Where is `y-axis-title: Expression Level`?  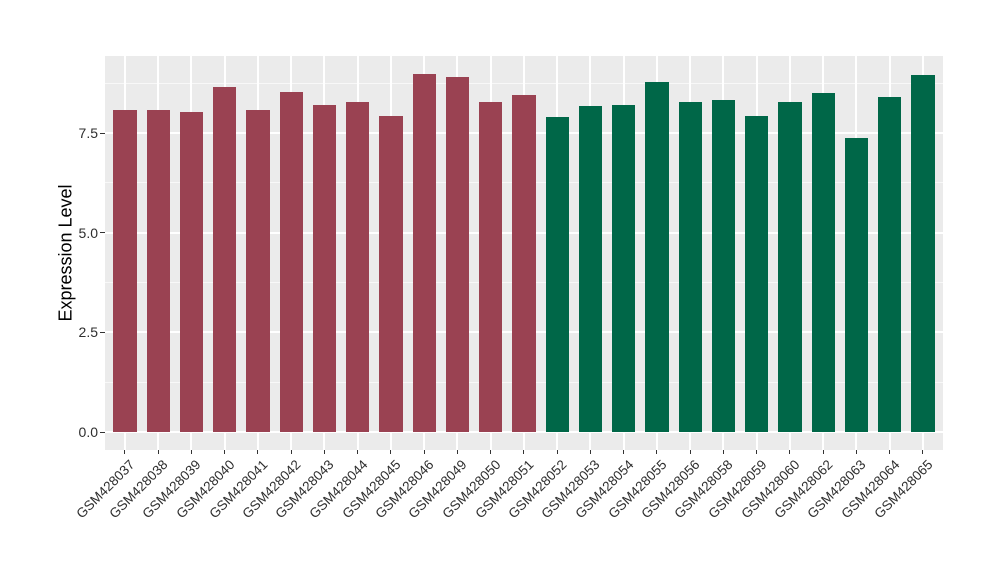
y-axis-title: Expression Level is located at coordinates (65, 253).